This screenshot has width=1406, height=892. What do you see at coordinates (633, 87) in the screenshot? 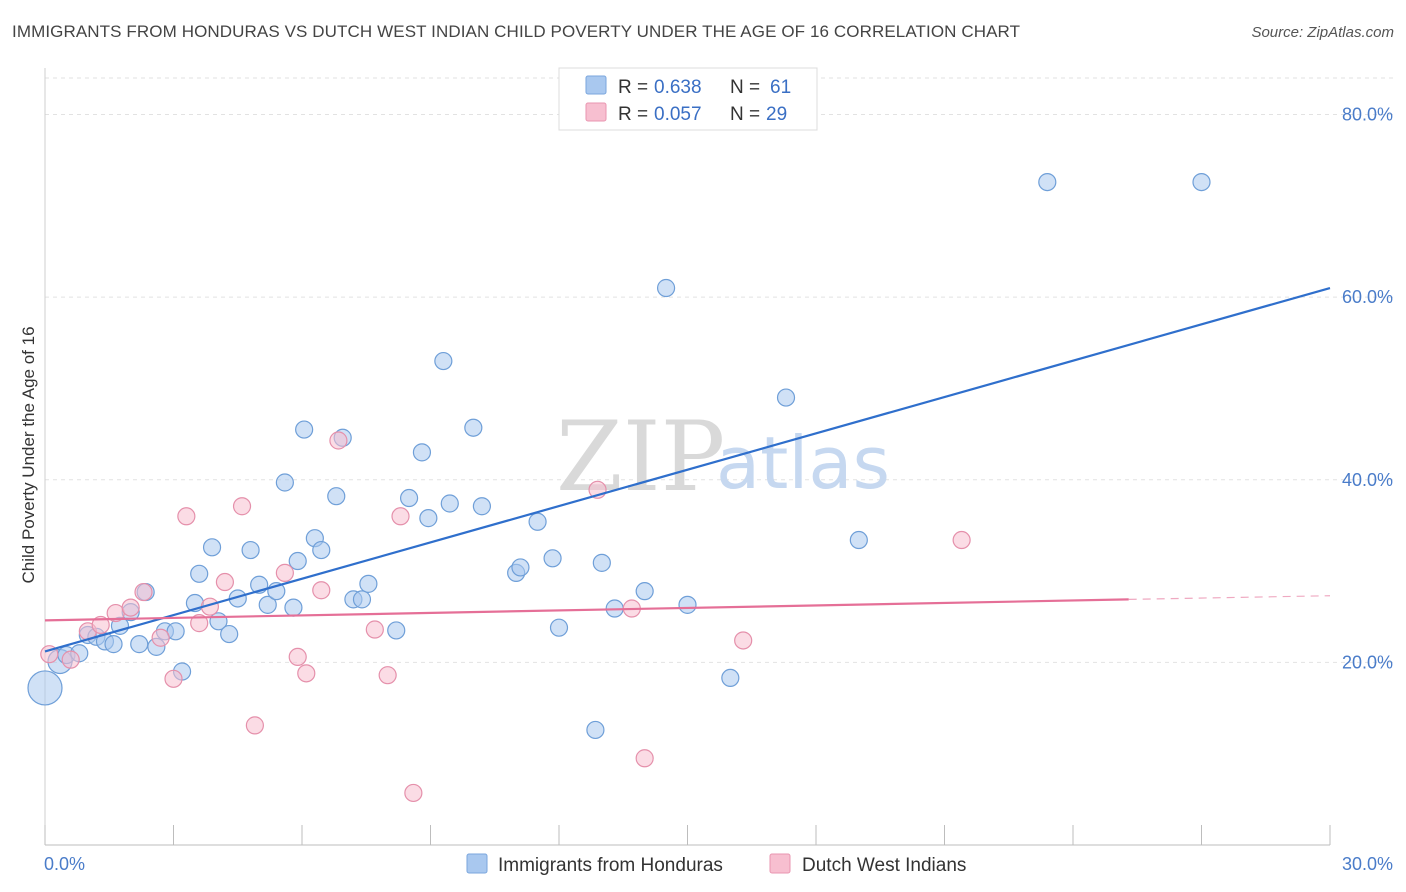
I see `legend-r-label-1: R =` at bounding box center [633, 87].